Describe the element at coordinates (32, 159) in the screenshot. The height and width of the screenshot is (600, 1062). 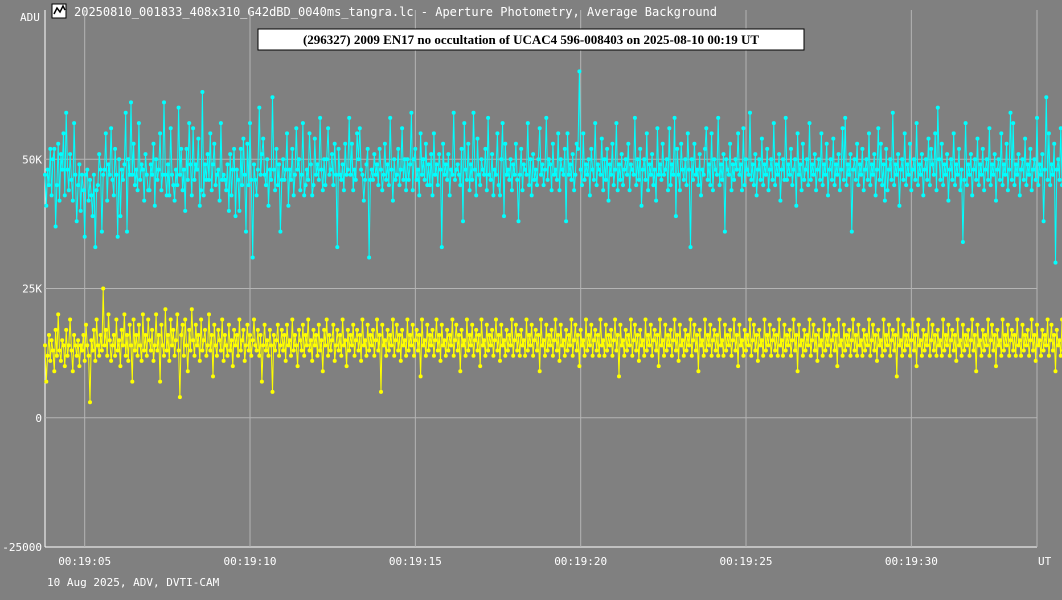
I see `y-tick-label: 50K` at that location.